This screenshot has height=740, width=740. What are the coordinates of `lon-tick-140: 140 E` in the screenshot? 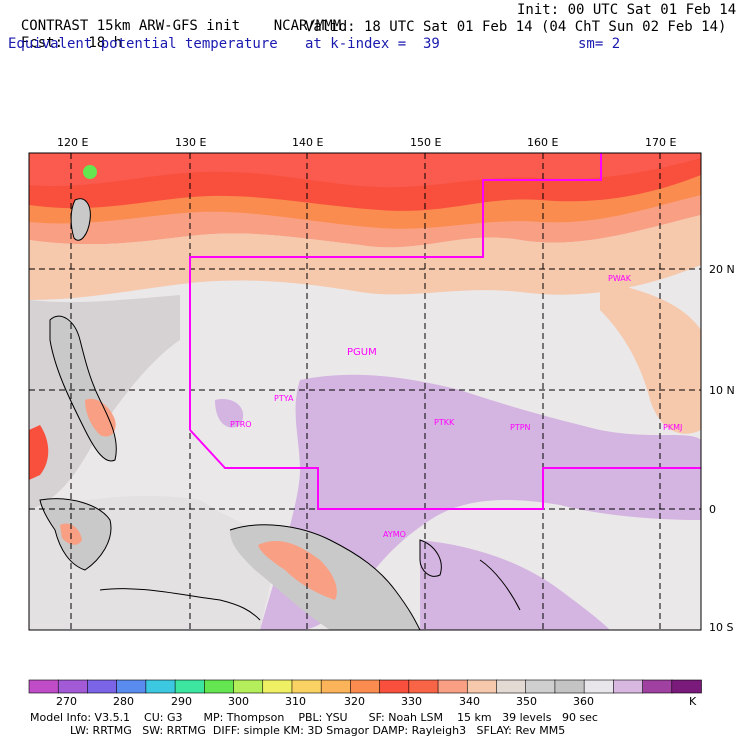 It's located at (308, 142).